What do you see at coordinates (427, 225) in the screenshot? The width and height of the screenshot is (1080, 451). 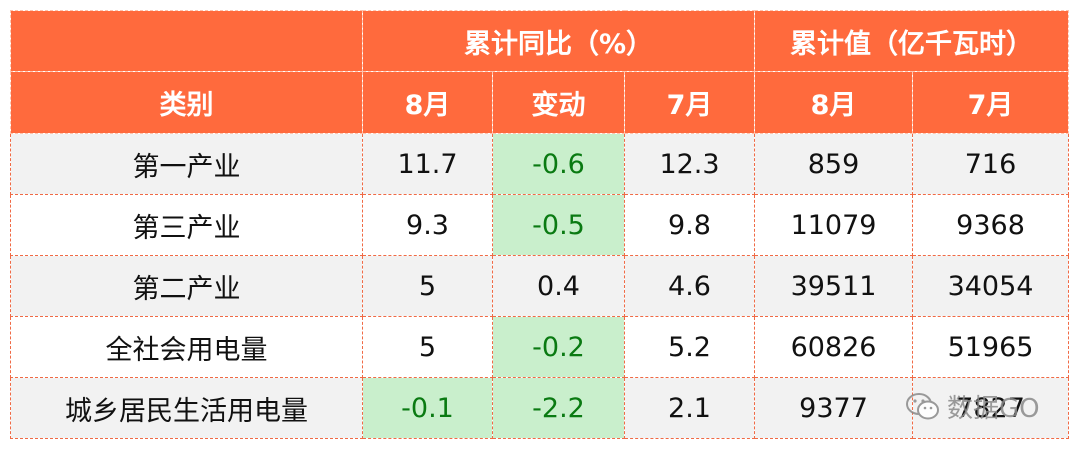 I see `yoy-aug-cell: 9.3` at bounding box center [427, 225].